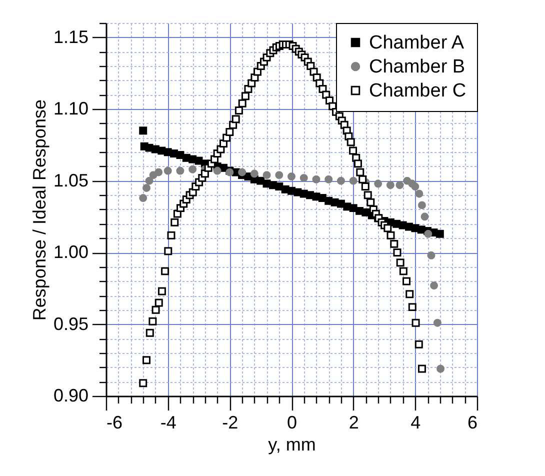 The height and width of the screenshot is (476, 545). I want to click on x-tick-label: 6, so click(472, 422).